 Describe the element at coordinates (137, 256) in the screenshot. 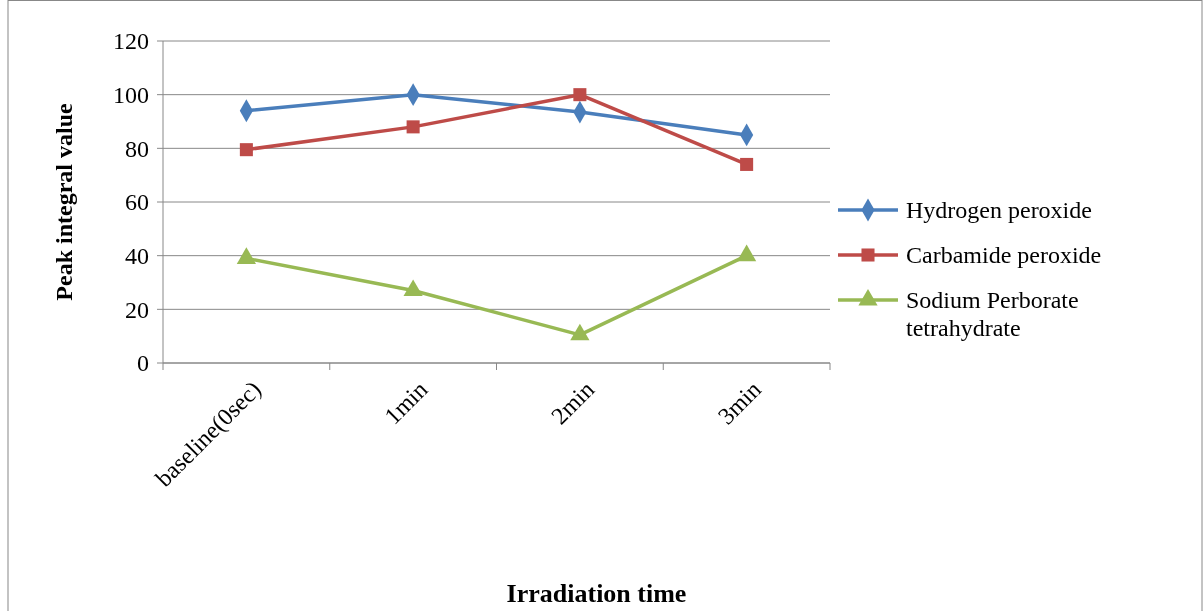

I see `y-tick-label: 40` at that location.